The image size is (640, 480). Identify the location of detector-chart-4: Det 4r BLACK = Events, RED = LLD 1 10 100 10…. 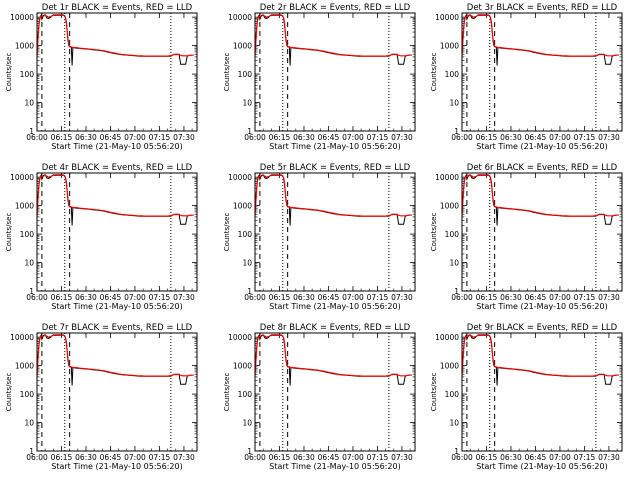
(101, 237).